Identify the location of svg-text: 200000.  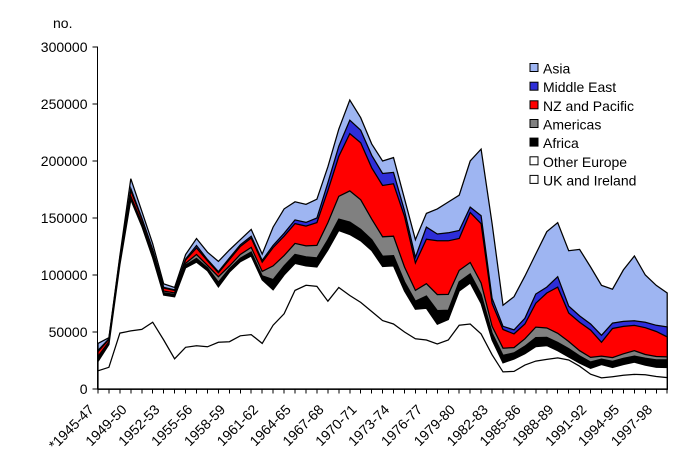
(64, 161).